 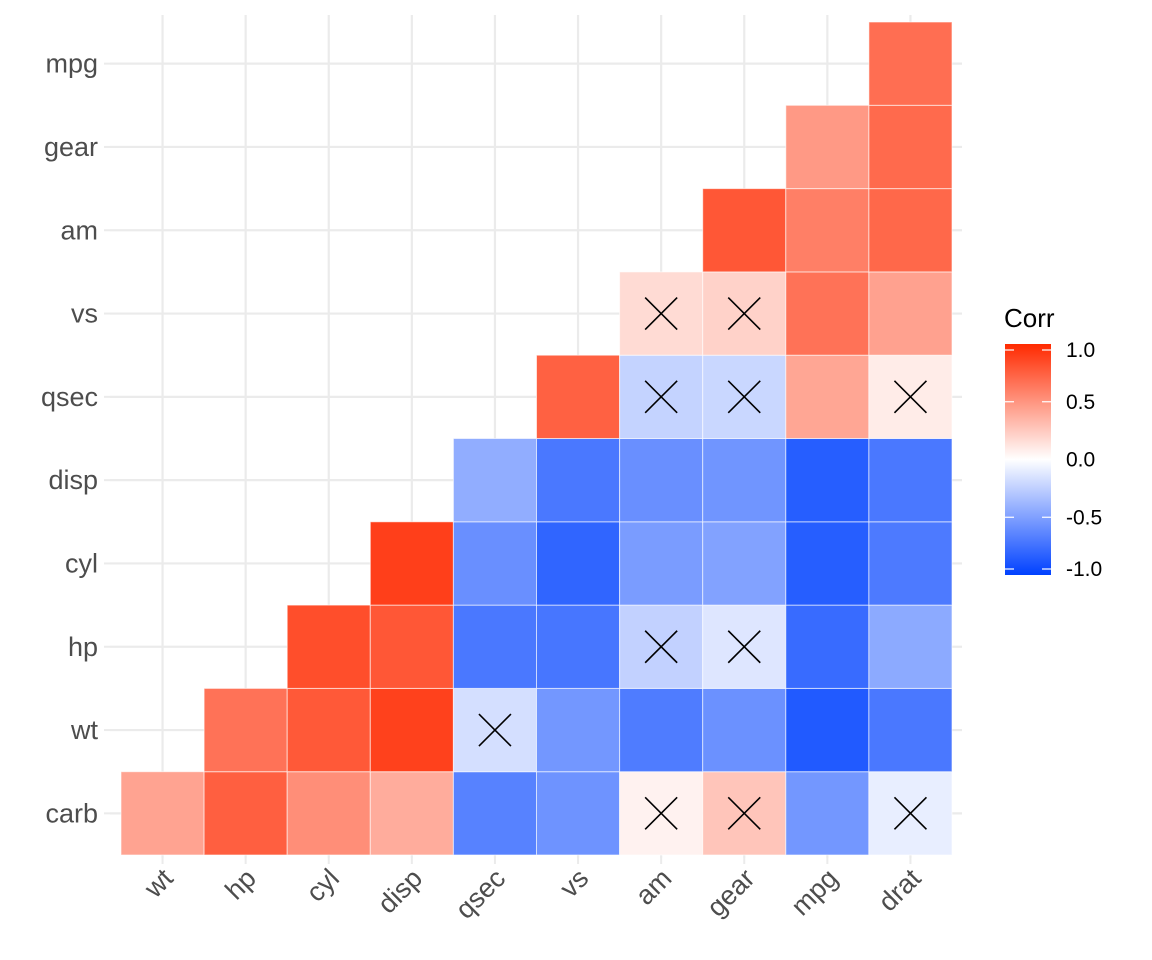 What do you see at coordinates (411, 646) in the screenshot?
I see `heatmap-cell-hp-disp` at bounding box center [411, 646].